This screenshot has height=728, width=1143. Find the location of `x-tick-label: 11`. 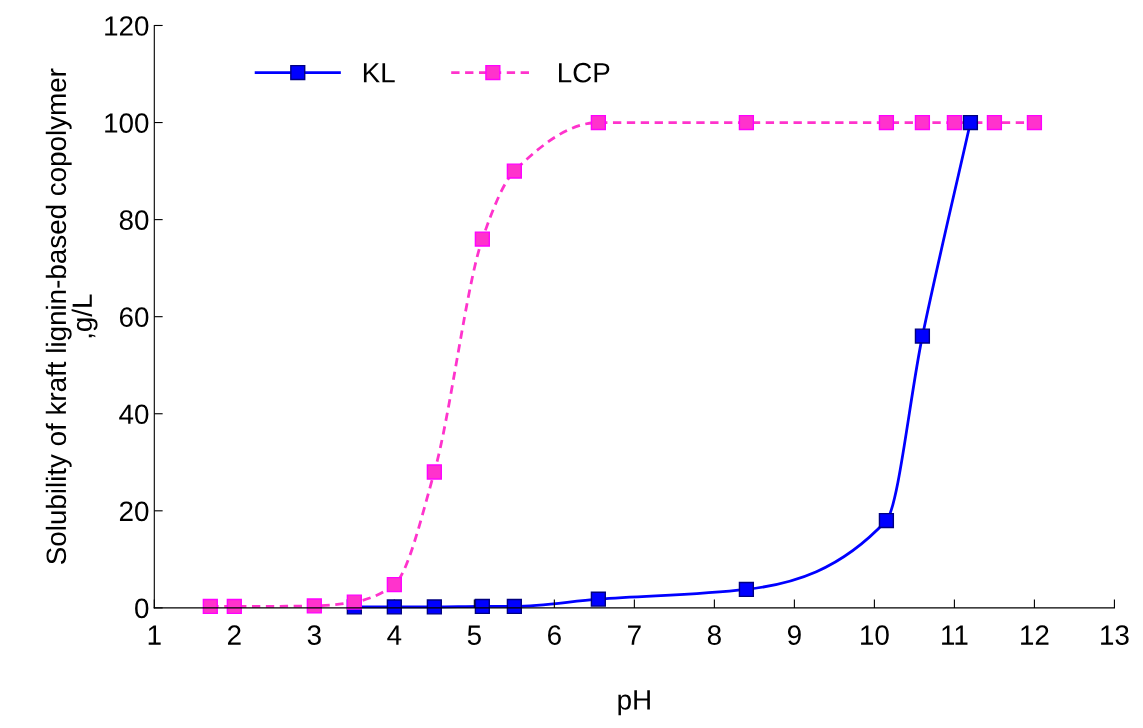

x-tick-label: 11 is located at coordinates (955, 635).